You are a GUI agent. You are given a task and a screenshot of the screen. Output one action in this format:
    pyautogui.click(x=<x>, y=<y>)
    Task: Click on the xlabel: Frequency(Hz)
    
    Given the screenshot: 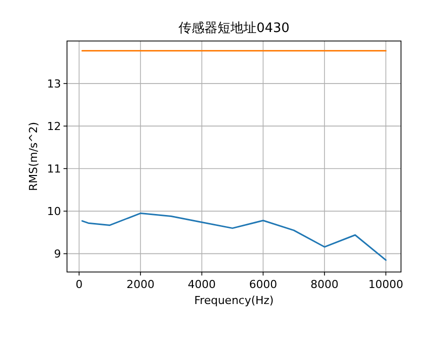 What is the action you would take?
    pyautogui.click(x=234, y=300)
    